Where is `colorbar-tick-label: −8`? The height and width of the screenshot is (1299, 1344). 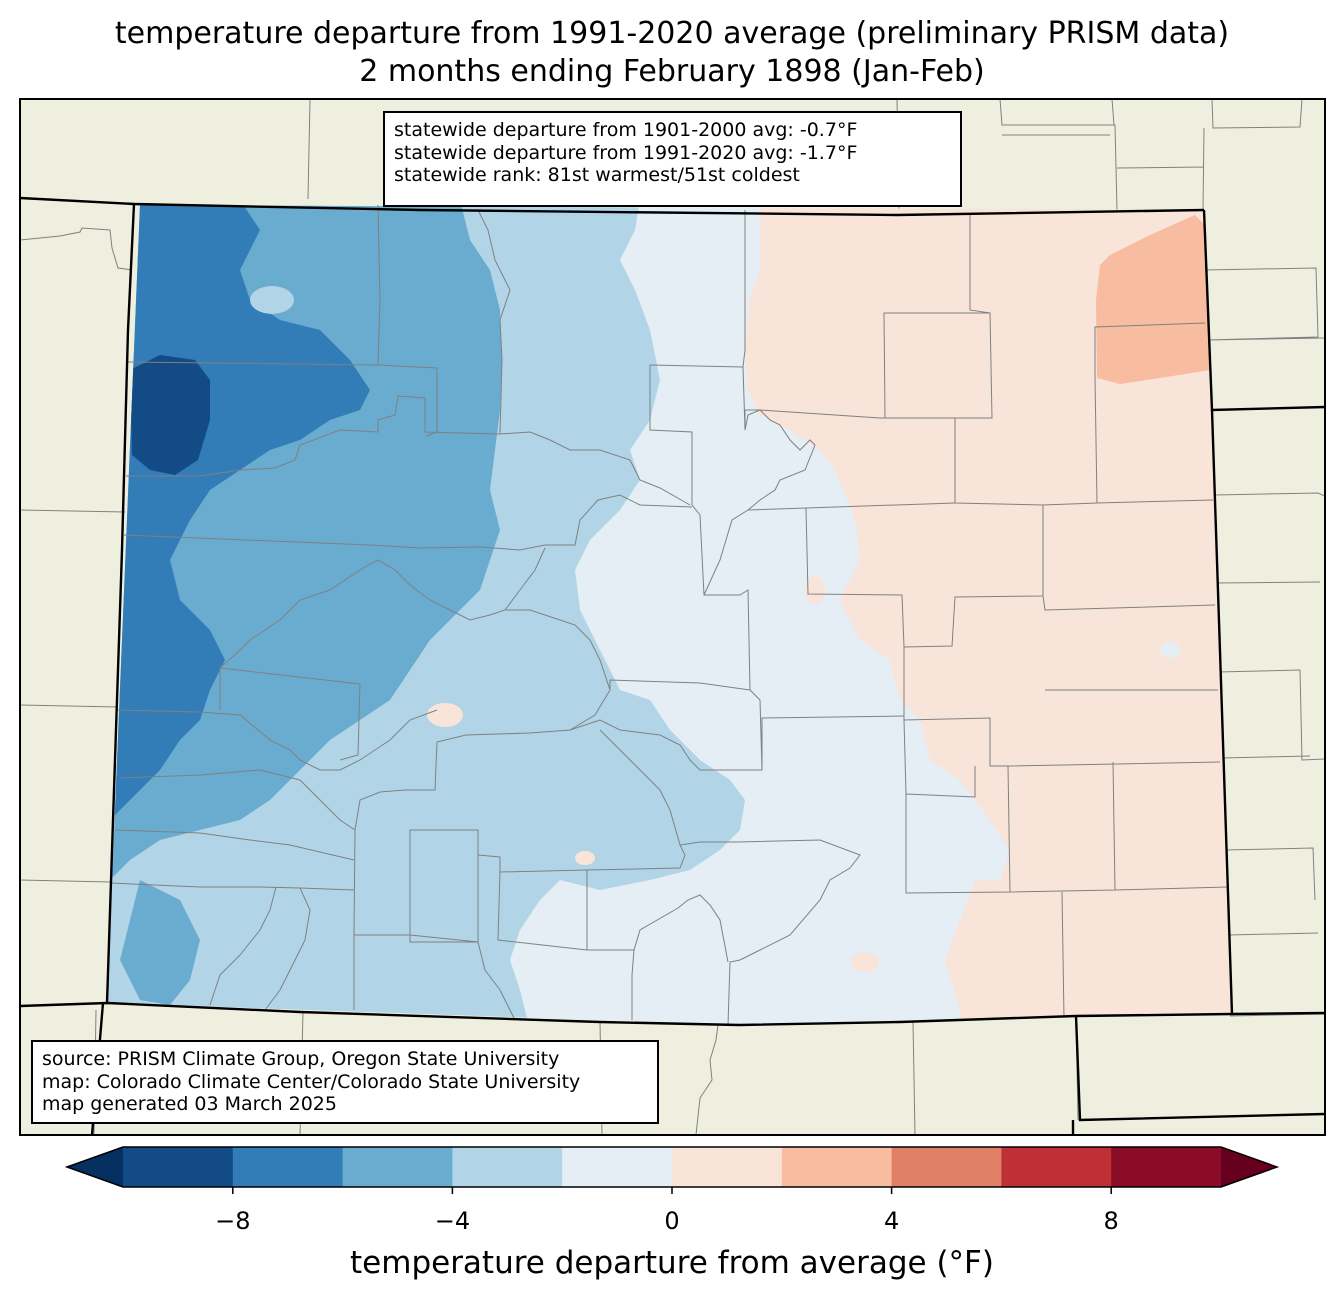 colorbar-tick-label: −8 is located at coordinates (232, 1221).